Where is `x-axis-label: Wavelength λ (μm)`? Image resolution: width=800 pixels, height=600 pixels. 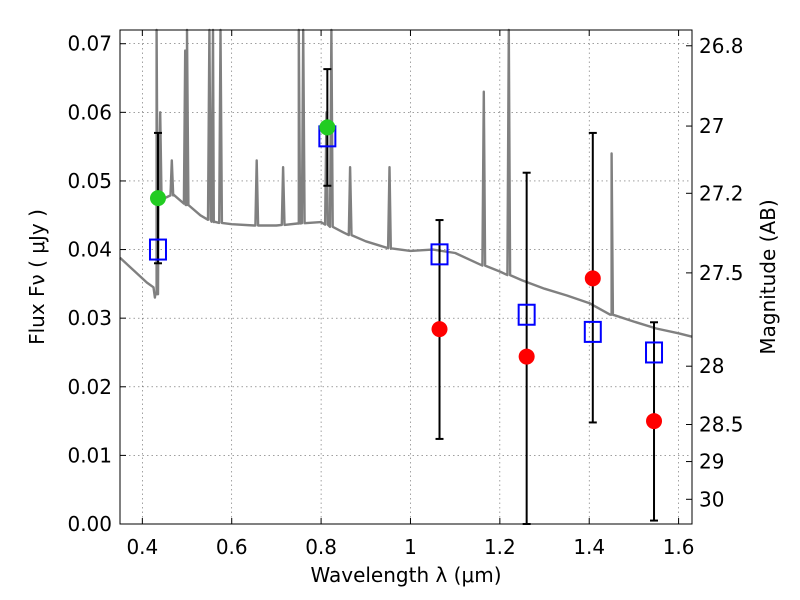
x-axis-label: Wavelength λ (μm) is located at coordinates (405, 575).